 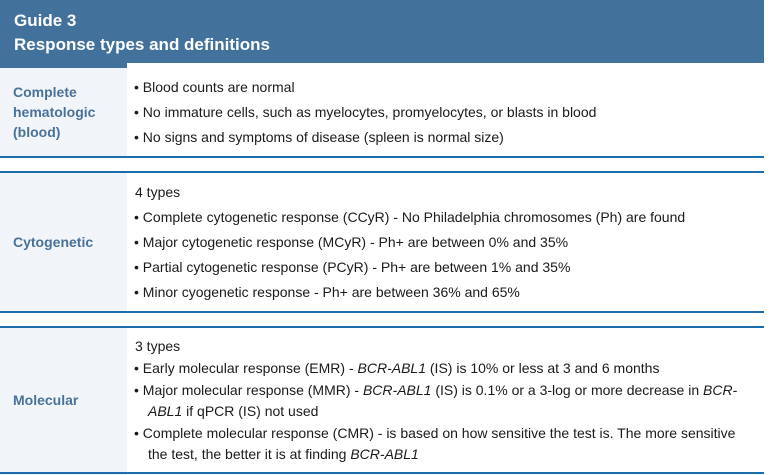 I want to click on guide-number: Guide 3, so click(x=45, y=20).